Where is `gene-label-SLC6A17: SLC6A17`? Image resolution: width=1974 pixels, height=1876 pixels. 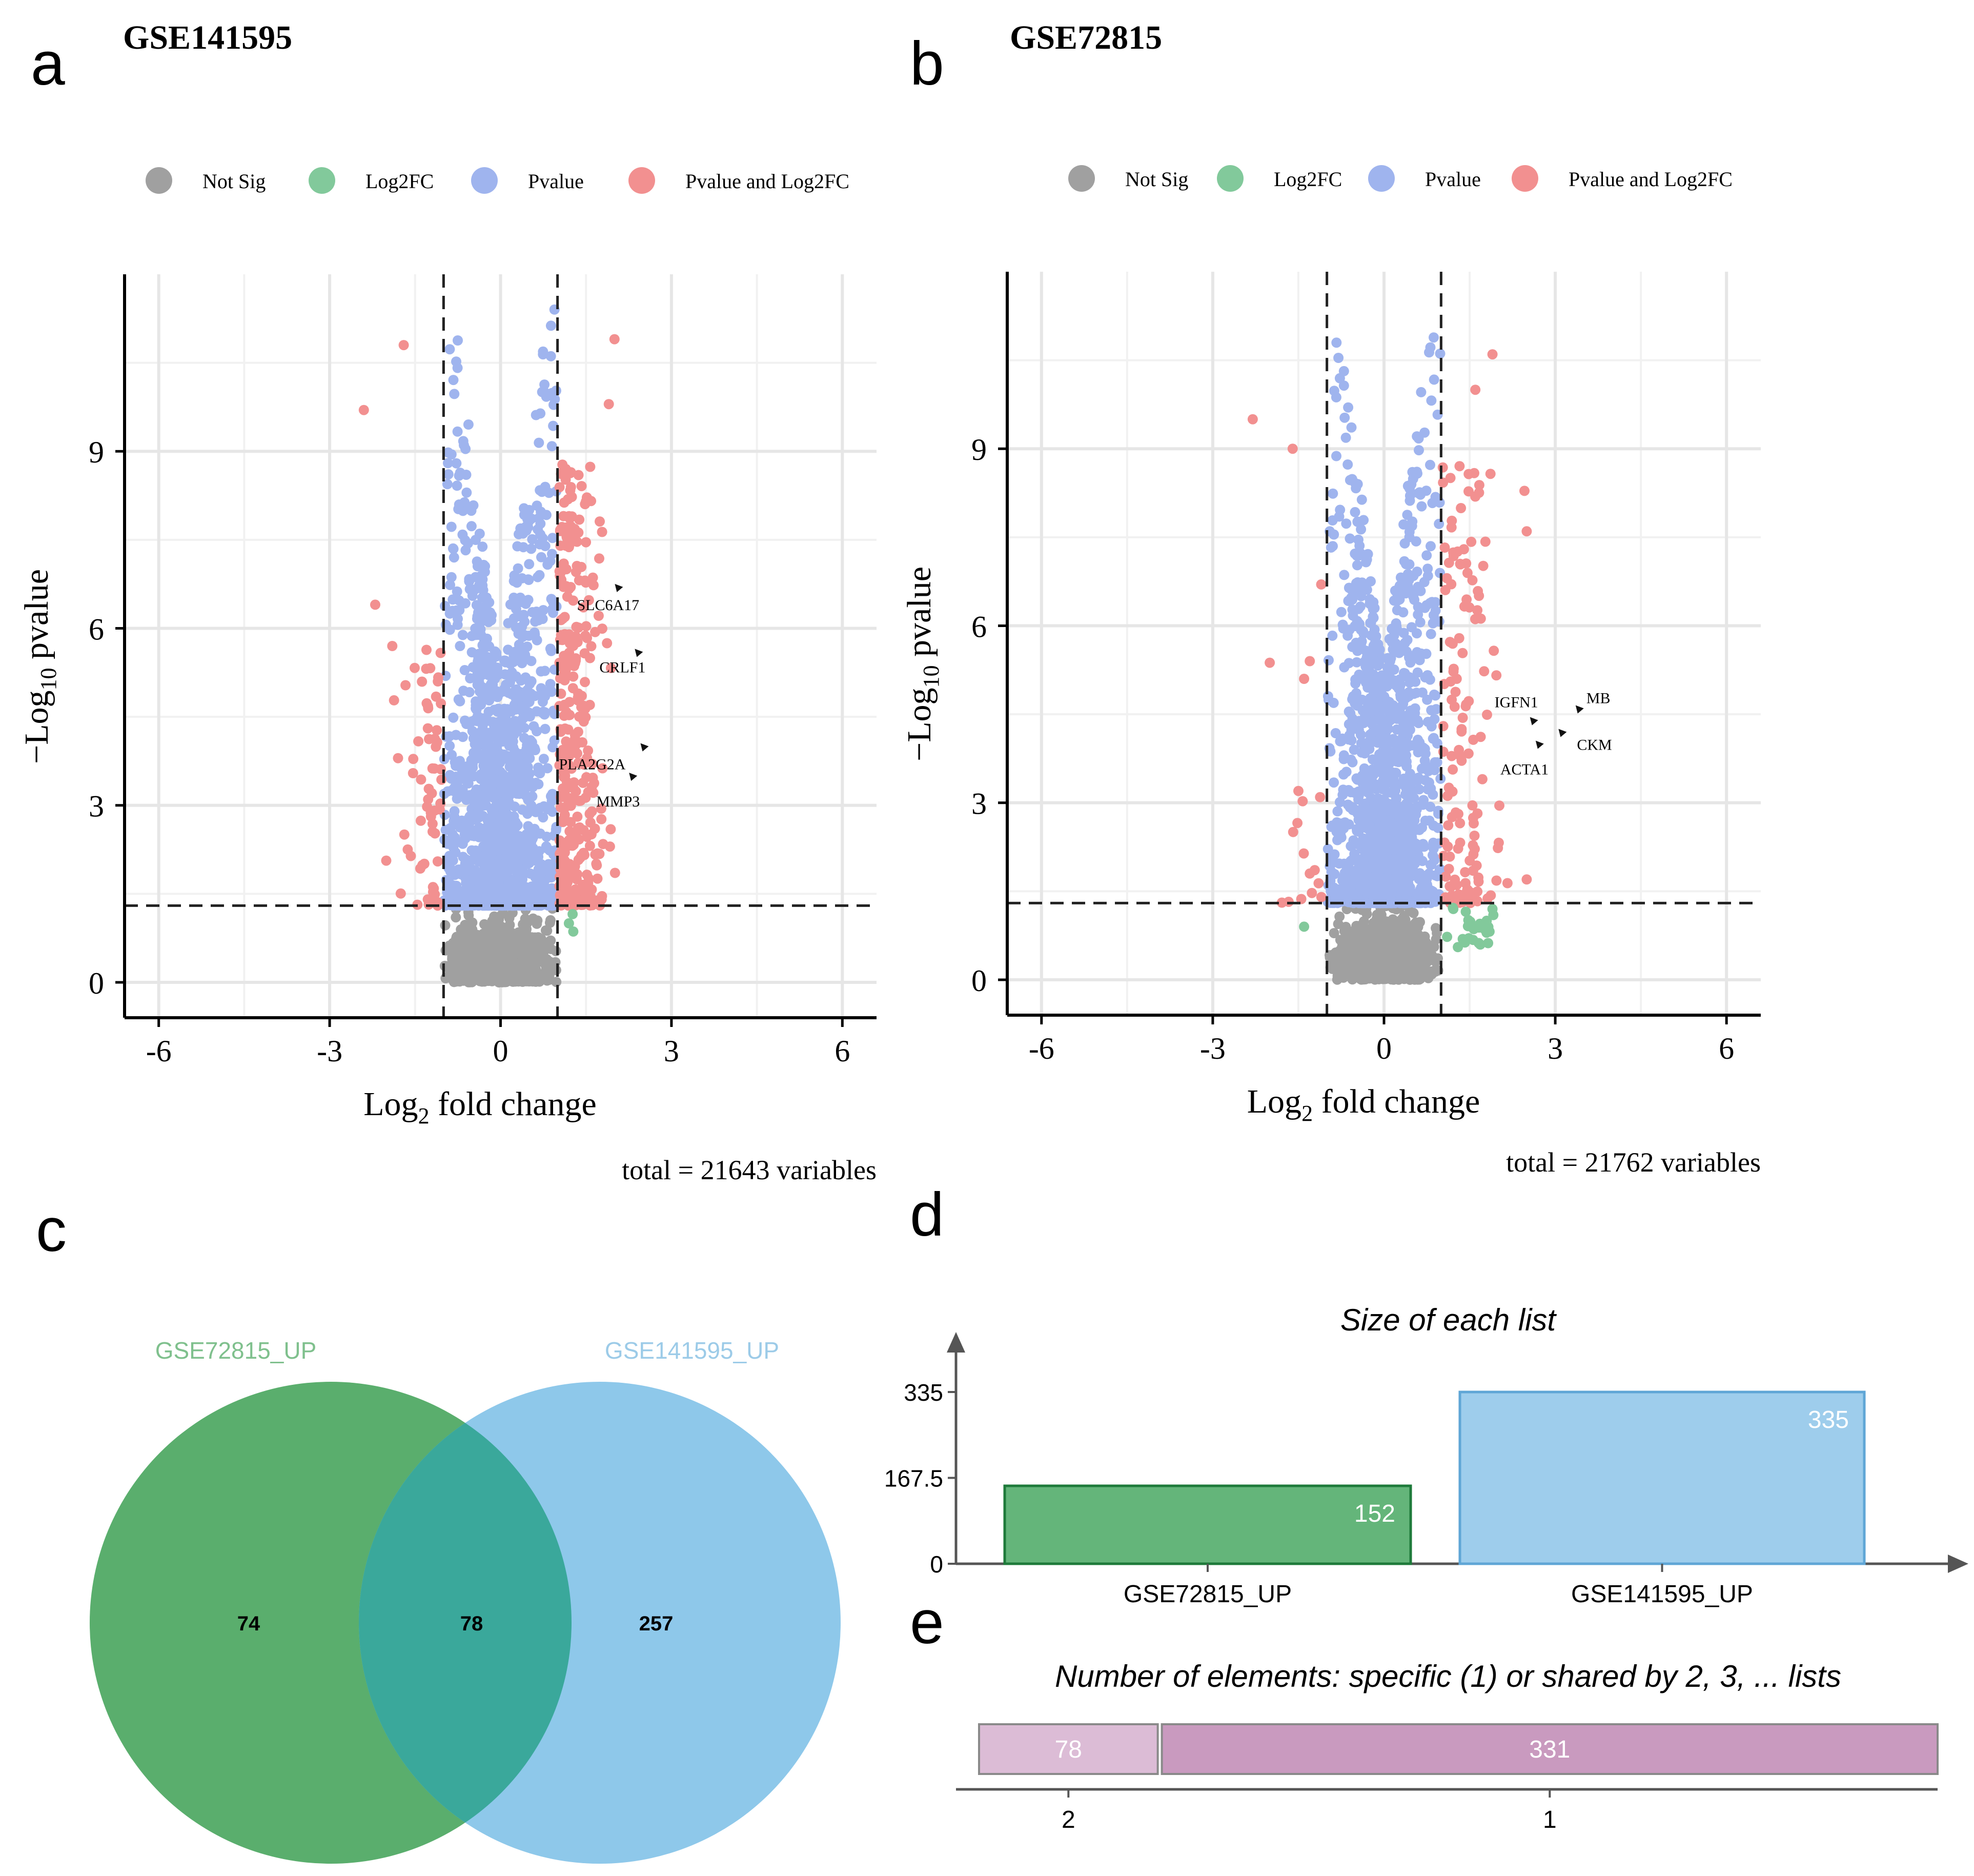 gene-label-SLC6A17: SLC6A17 is located at coordinates (608, 605).